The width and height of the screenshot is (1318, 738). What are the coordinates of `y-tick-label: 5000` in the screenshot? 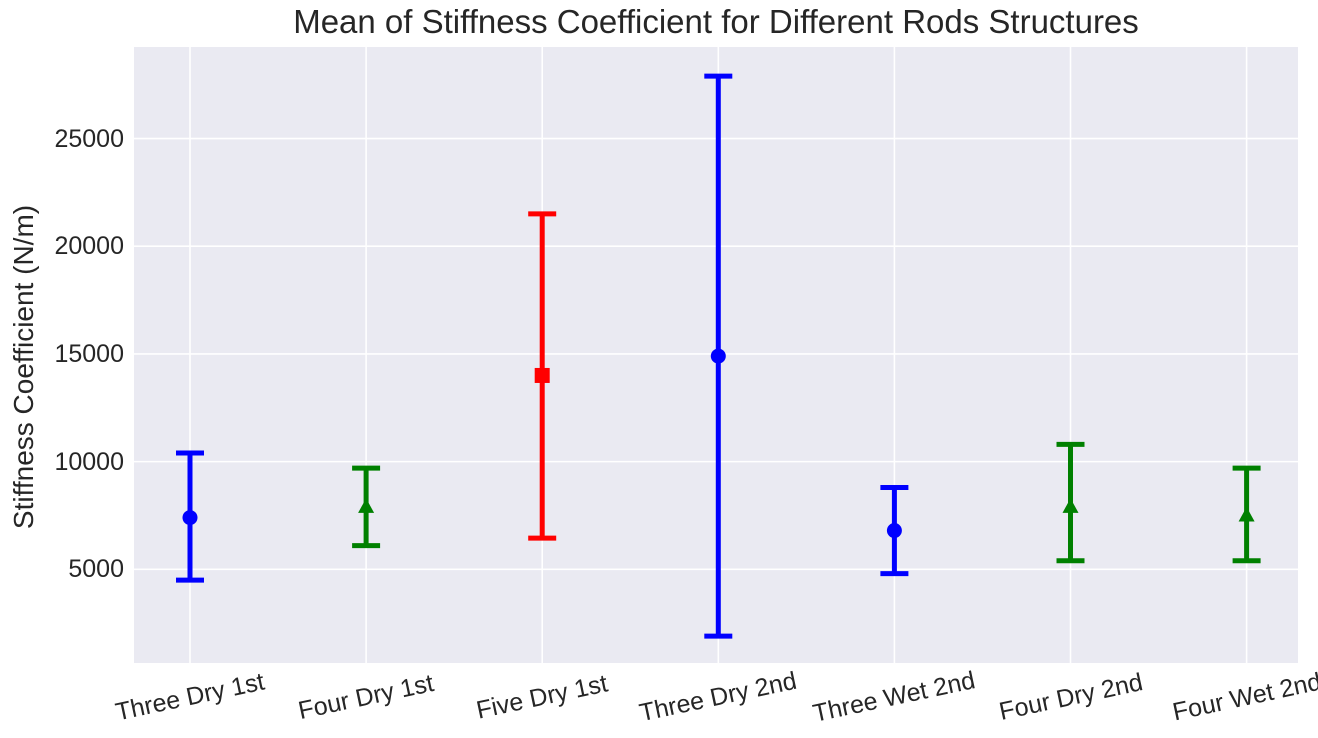 It's located at (96, 569).